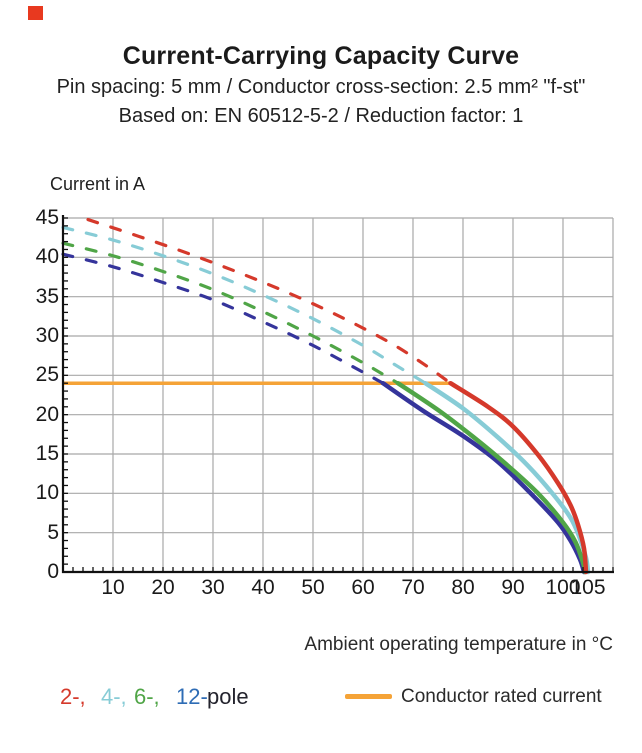 Image resolution: width=642 pixels, height=753 pixels. What do you see at coordinates (73, 696) in the screenshot?
I see `legend-2-pole: 2-,` at bounding box center [73, 696].